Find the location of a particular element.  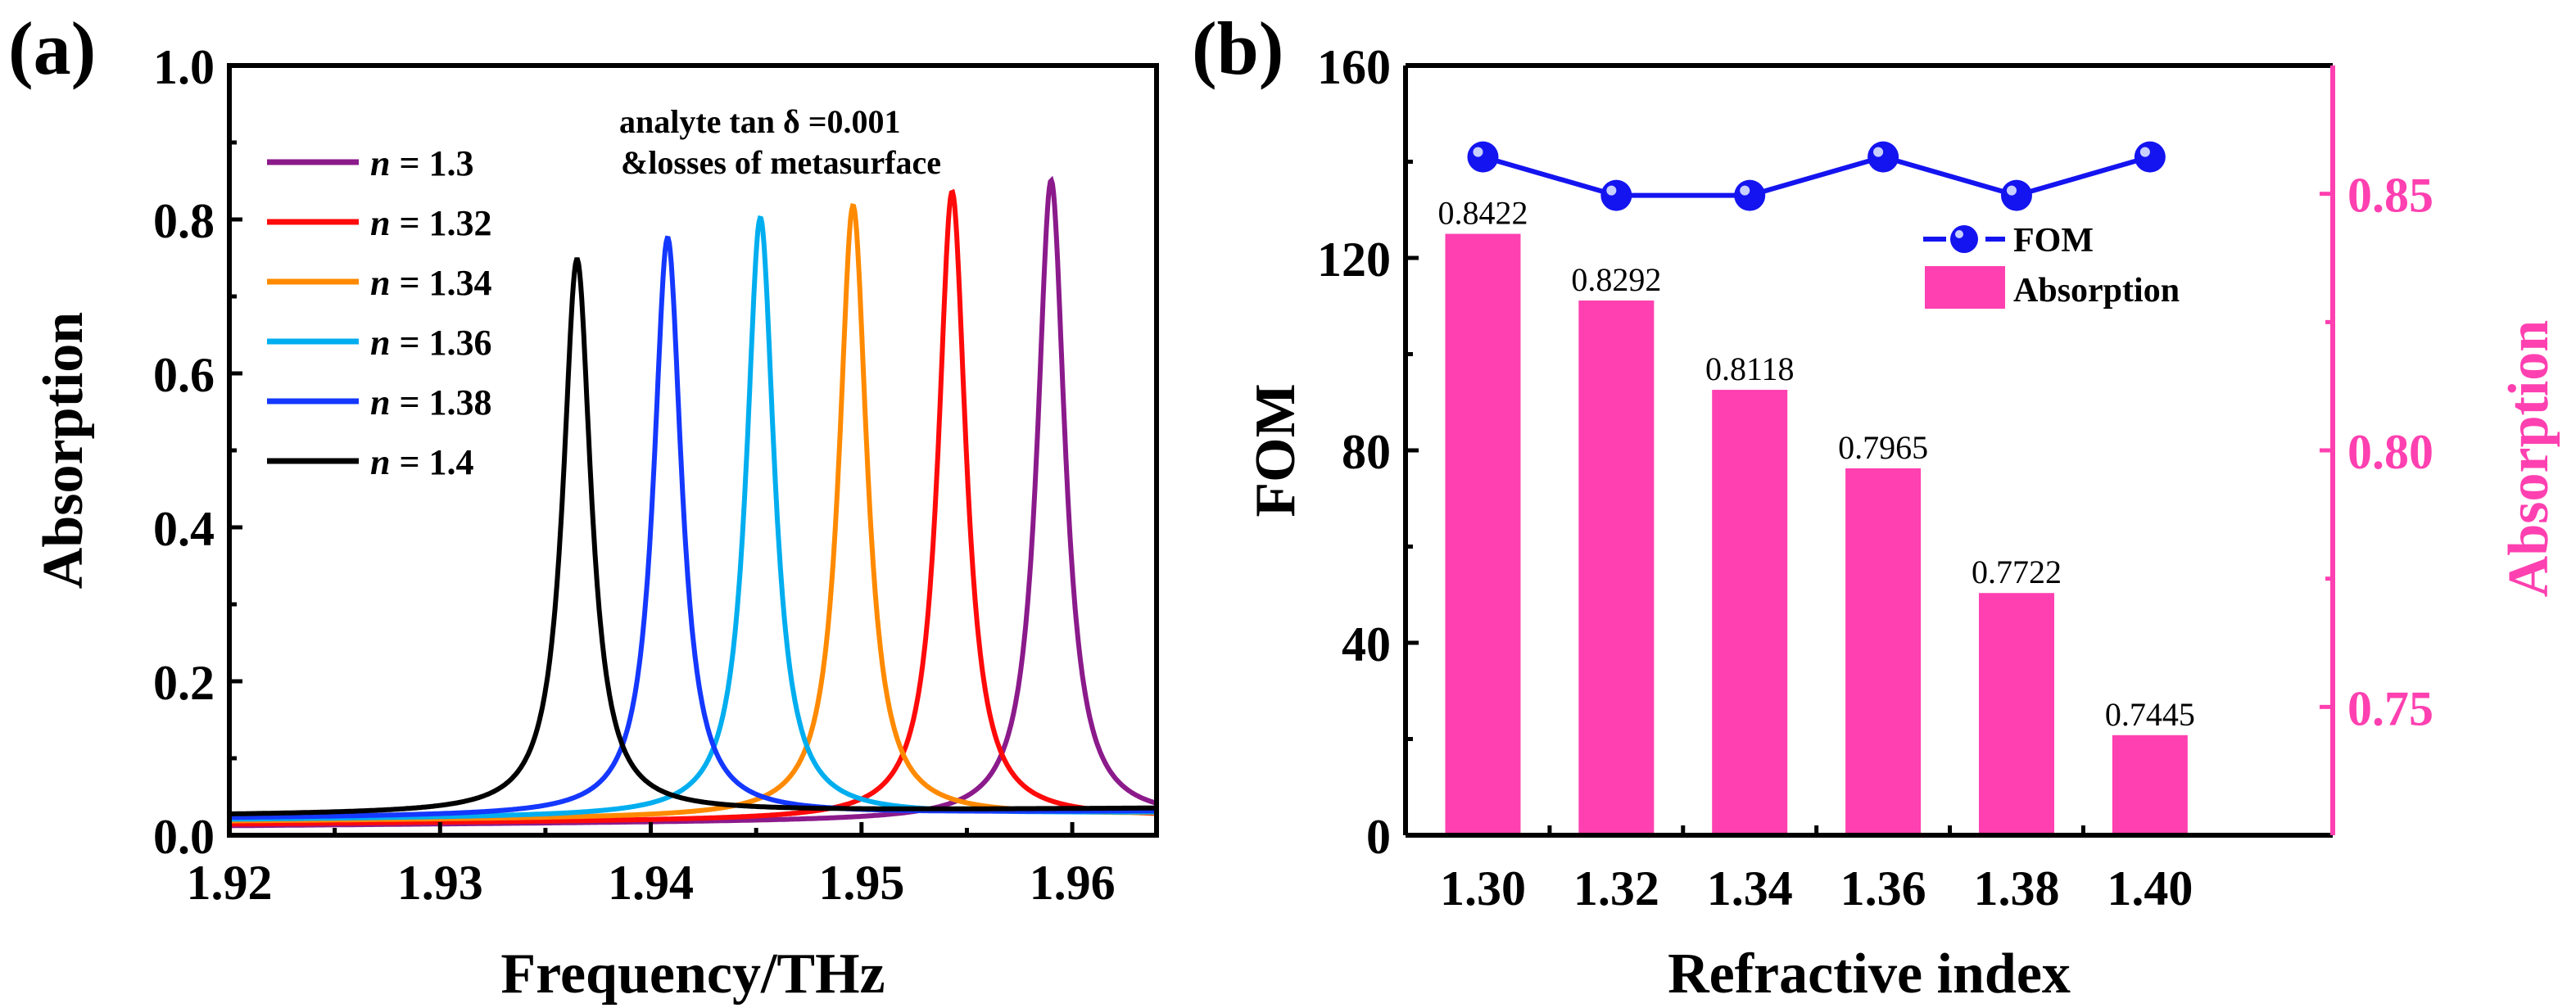

legend-label: n = 1.36 is located at coordinates (431, 343).